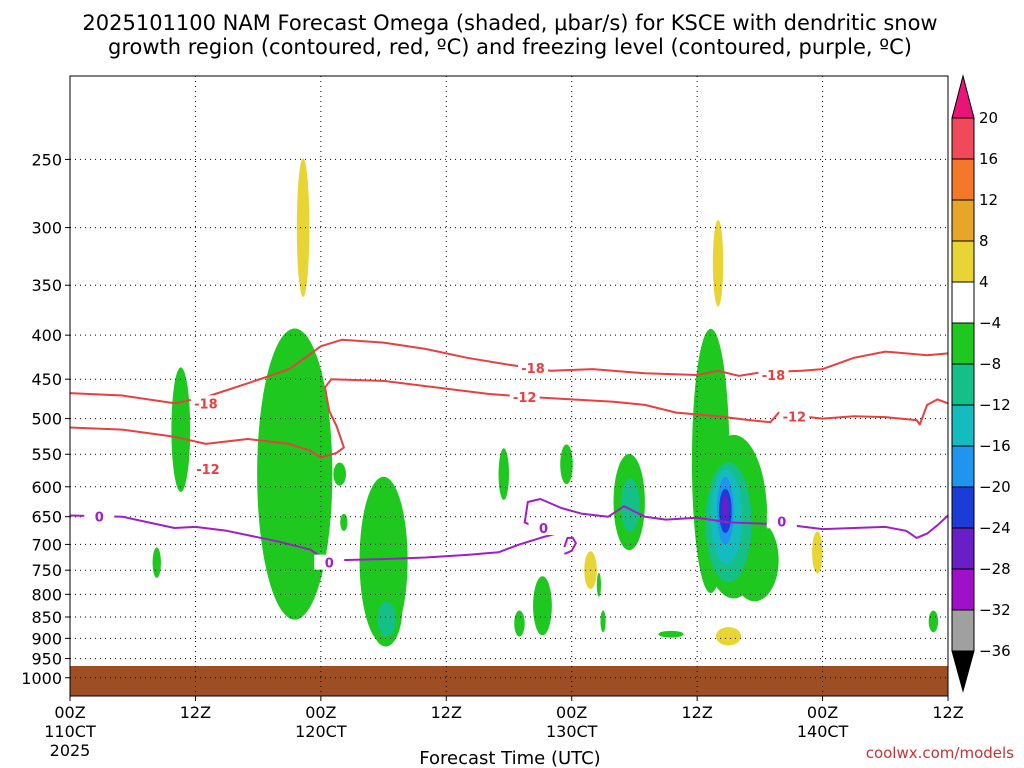 This screenshot has width=1024, height=768. I want to click on y-tick-label: 900, so click(46, 638).